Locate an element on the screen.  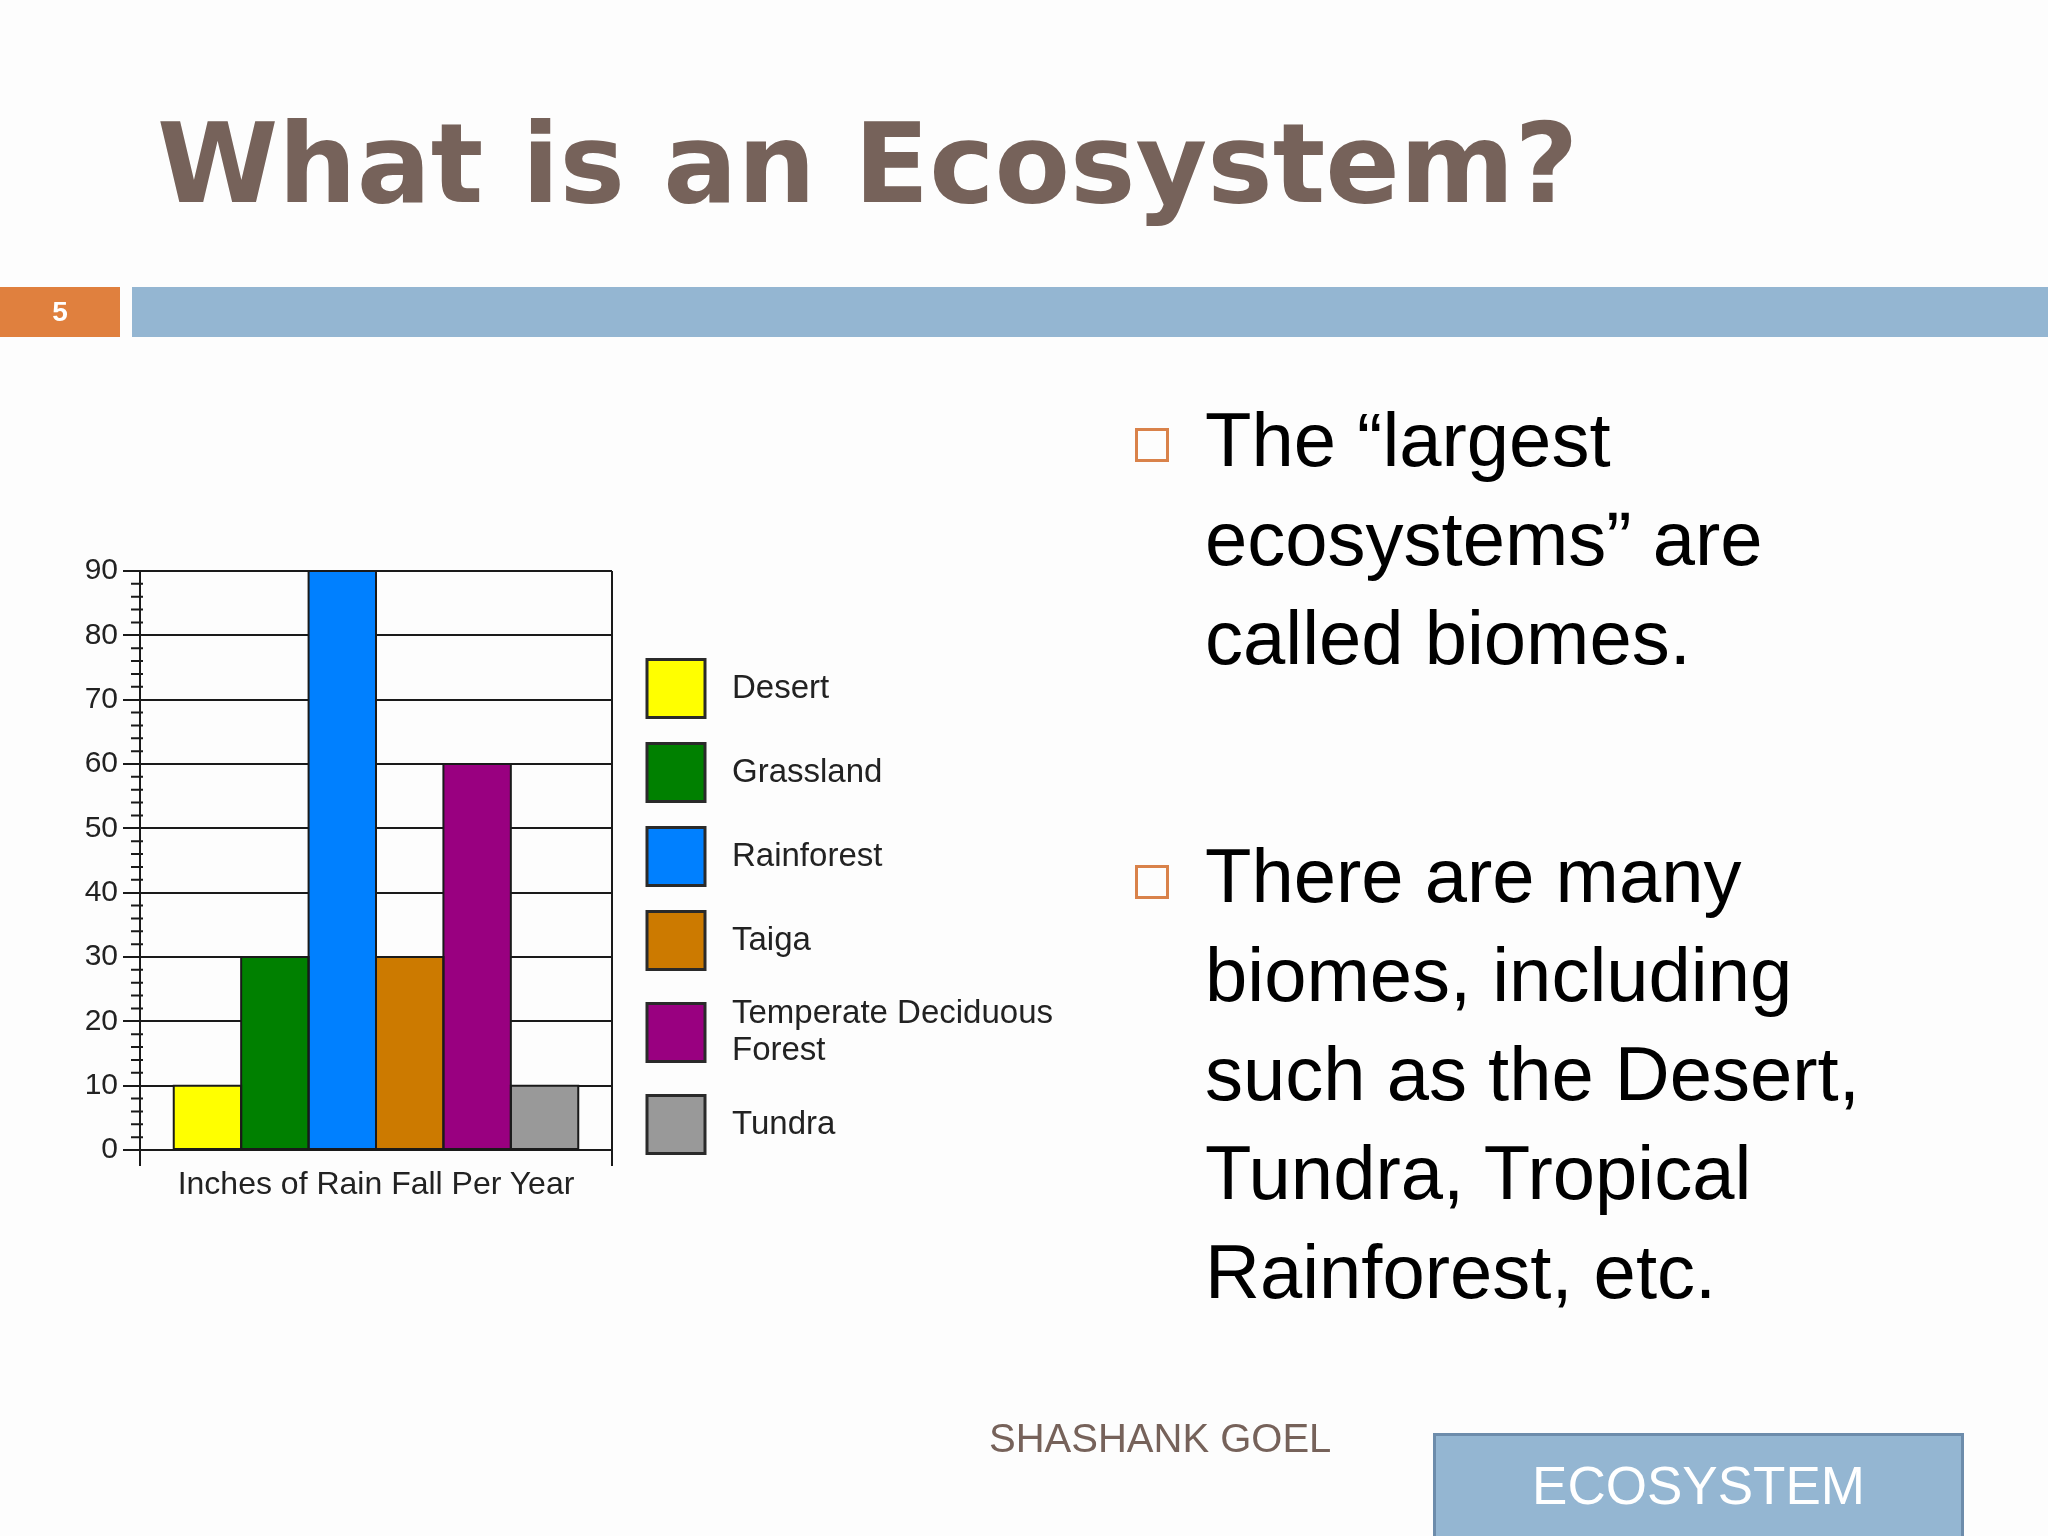
text: There are many biomes, including such as the Desert, Tundra, Tropical Rainforest, etc. is located at coordinates (1533, 1074).